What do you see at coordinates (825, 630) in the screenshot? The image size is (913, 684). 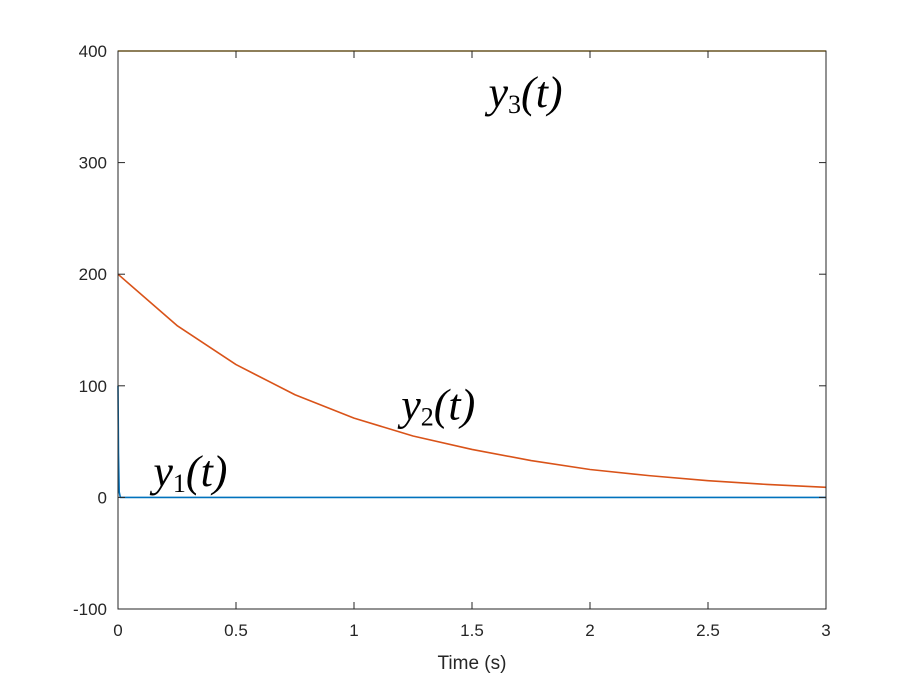 I see `x-tick-label: 3` at bounding box center [825, 630].